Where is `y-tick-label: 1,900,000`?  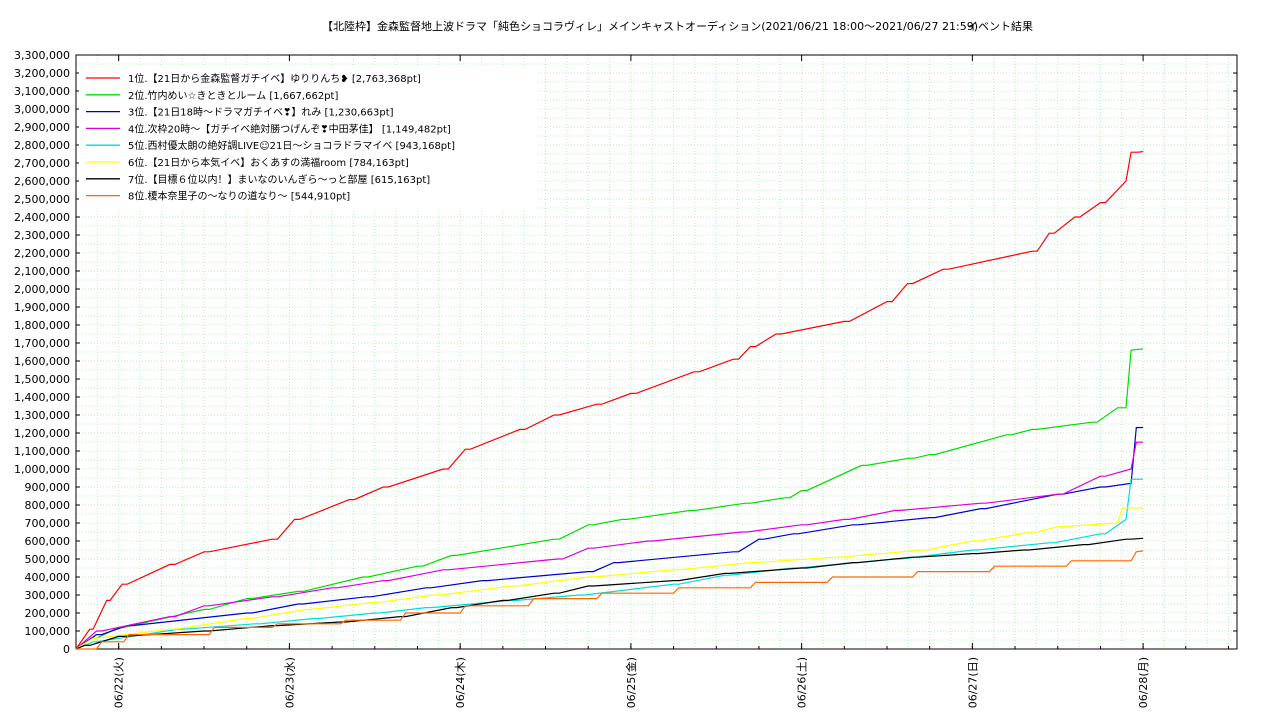 y-tick-label: 1,900,000 is located at coordinates (42, 307).